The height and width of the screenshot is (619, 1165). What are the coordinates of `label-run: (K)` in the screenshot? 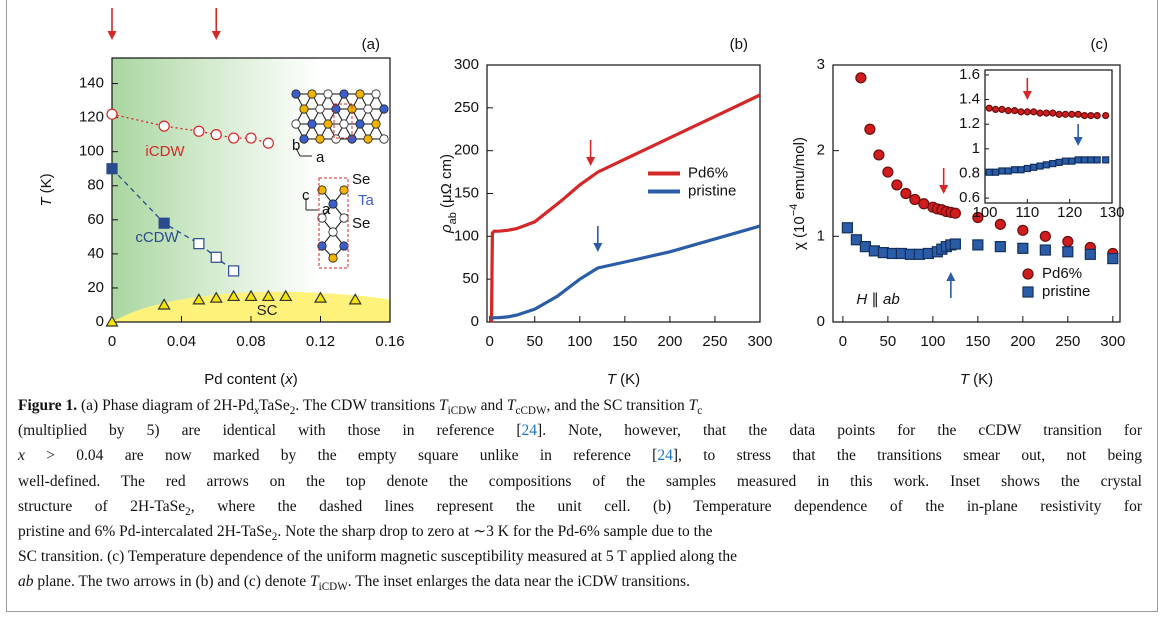 It's located at (628, 379).